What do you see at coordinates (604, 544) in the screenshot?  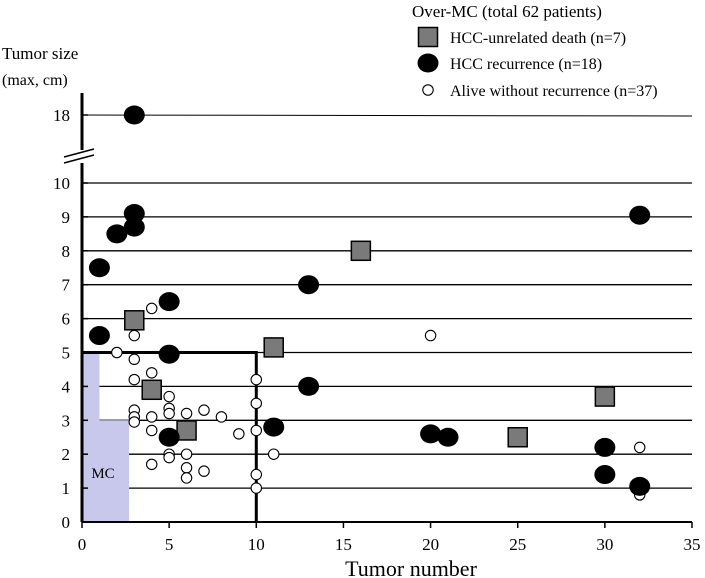 I see `x-tick-label: 30` at bounding box center [604, 544].